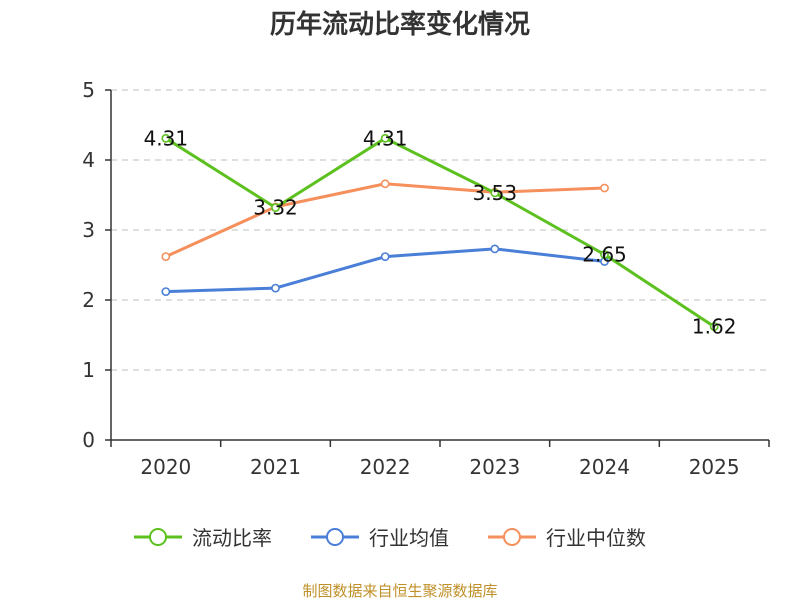 This screenshot has height=600, width=800. Describe the element at coordinates (399, 591) in the screenshot. I see `source-note: 制图数据来自恒生聚源数据库` at that location.